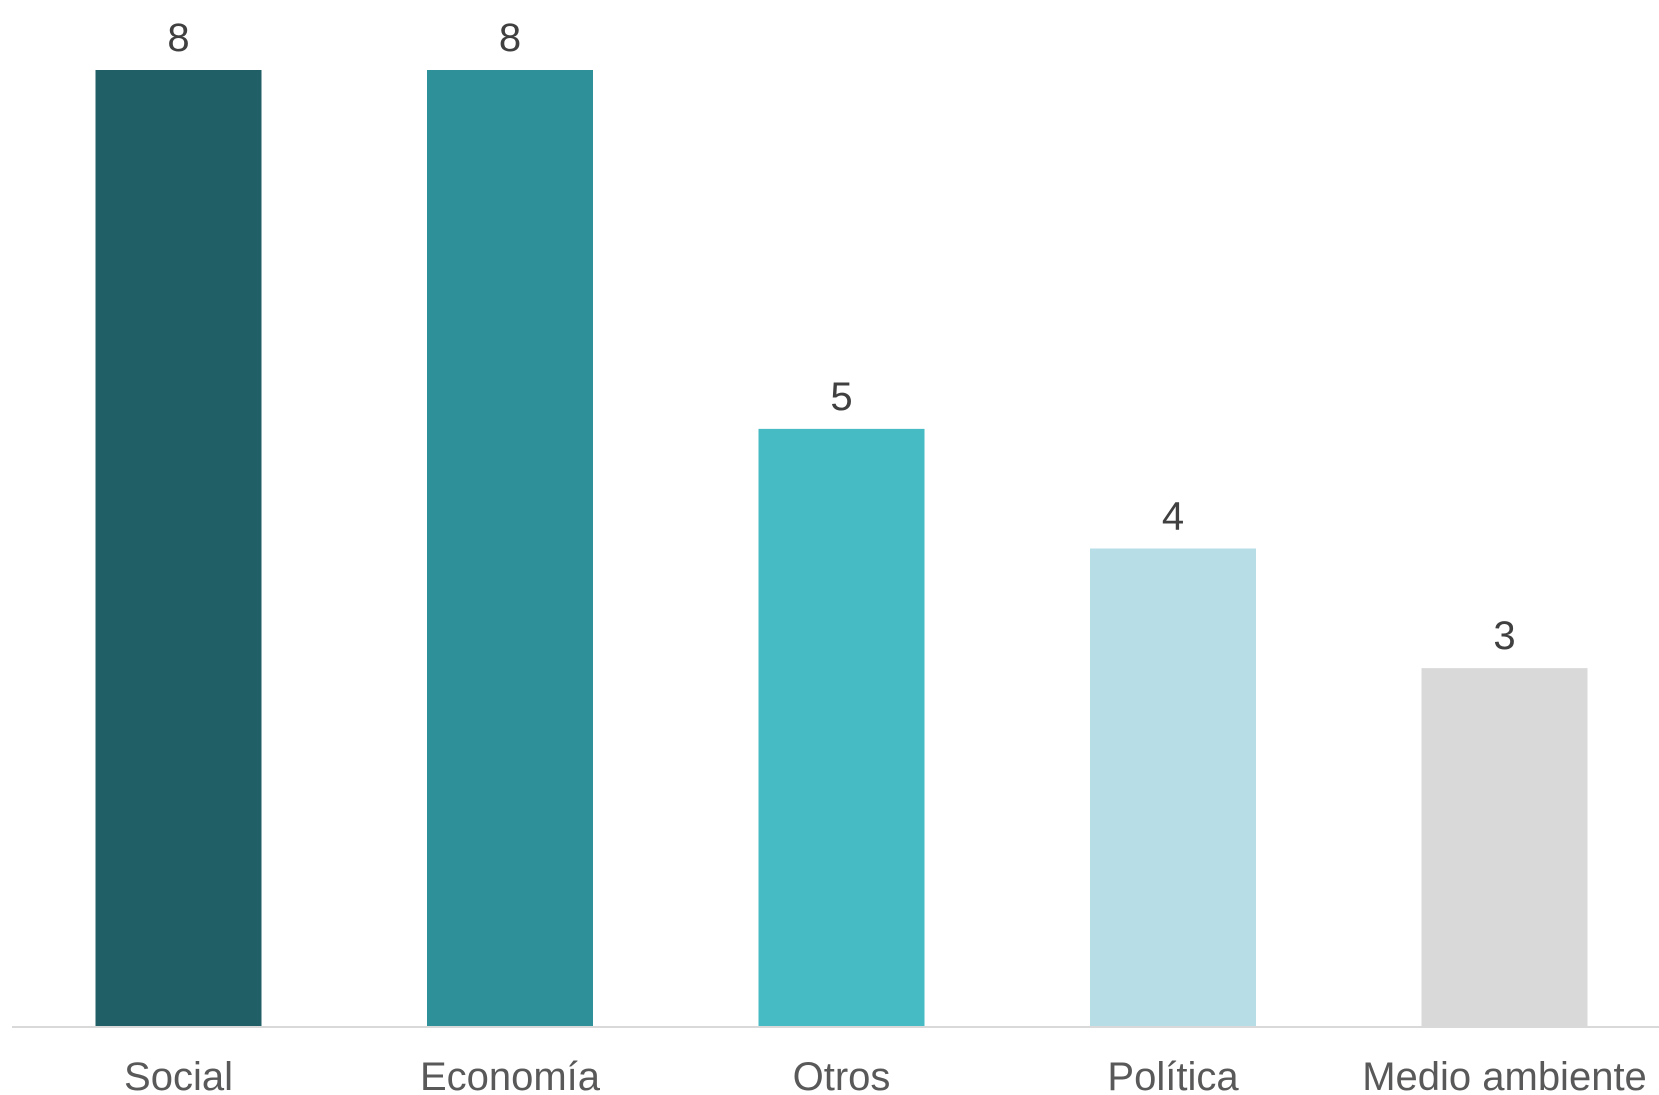 Image resolution: width=1659 pixels, height=1095 pixels. What do you see at coordinates (178, 1075) in the screenshot?
I see `tick-label-social: Social` at bounding box center [178, 1075].